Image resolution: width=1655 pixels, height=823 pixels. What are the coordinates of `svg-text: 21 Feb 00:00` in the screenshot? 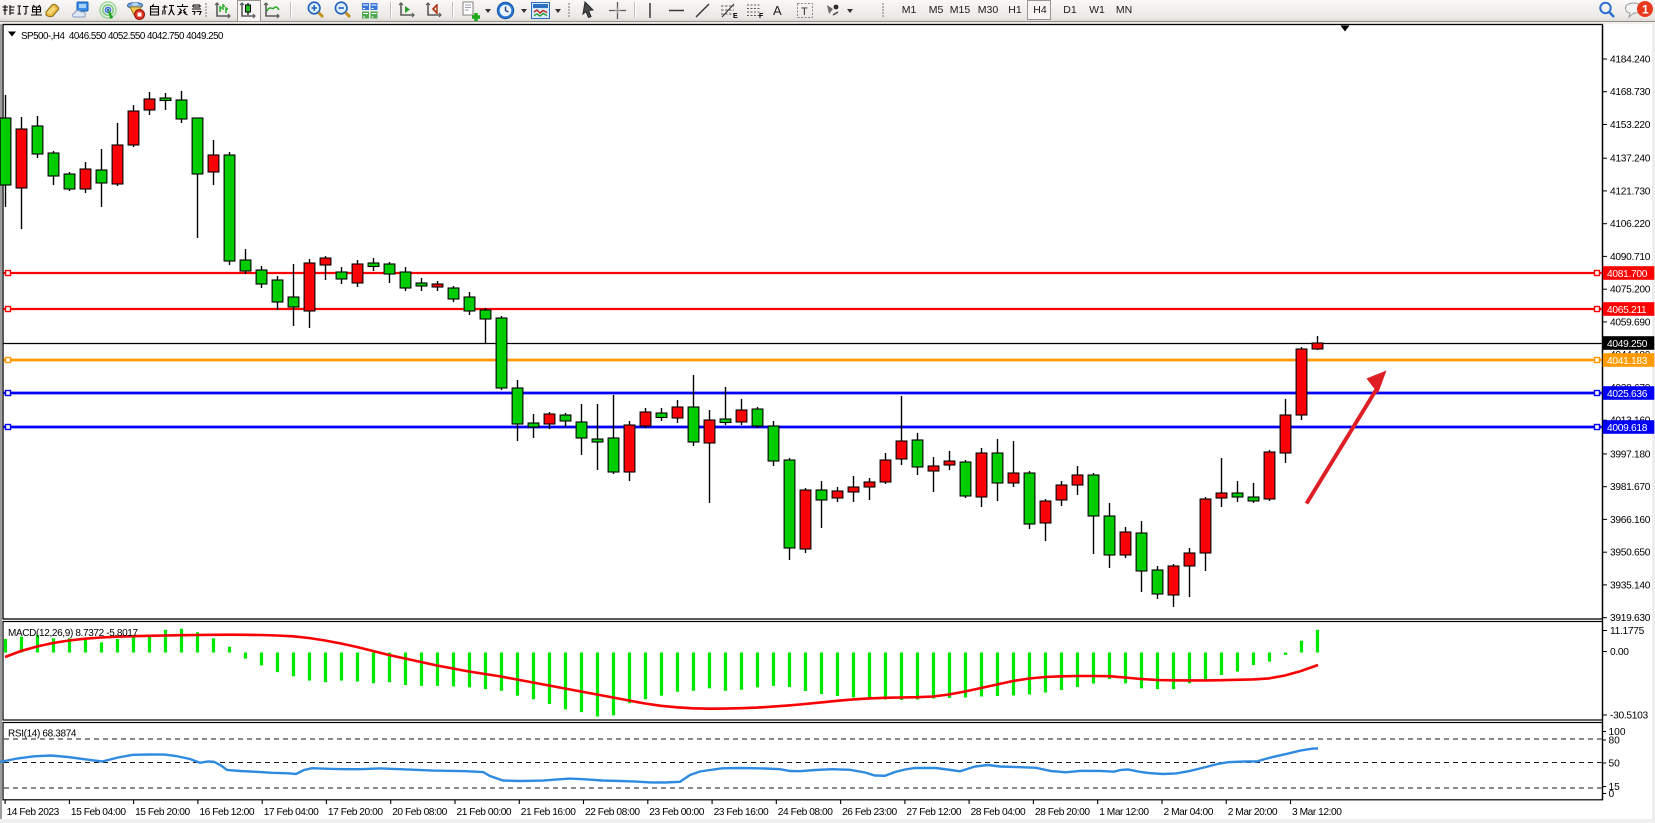 It's located at (484, 812).